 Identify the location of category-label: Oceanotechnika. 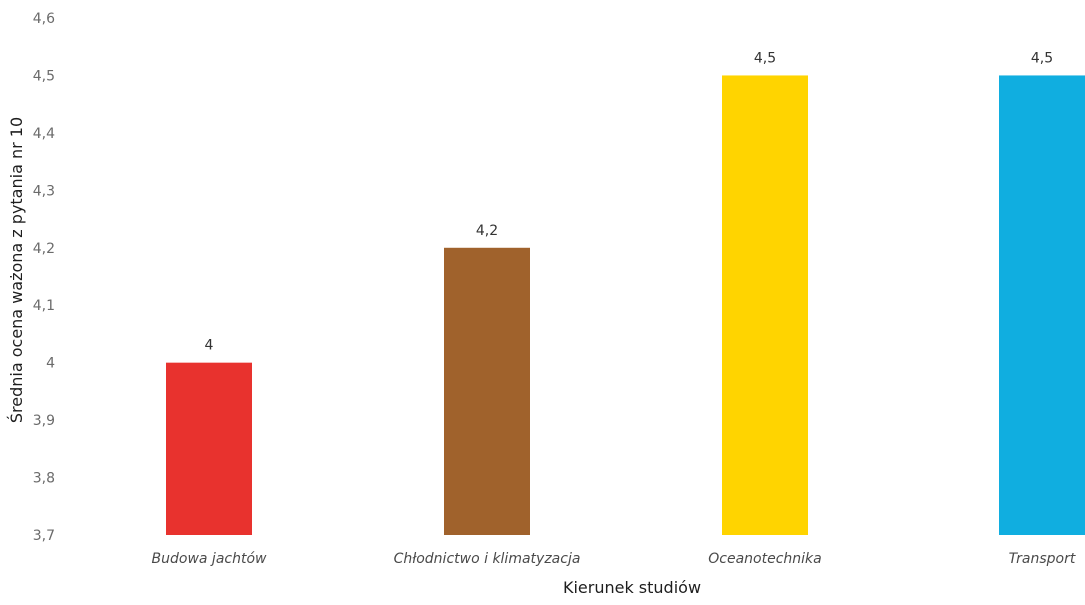
(764, 559).